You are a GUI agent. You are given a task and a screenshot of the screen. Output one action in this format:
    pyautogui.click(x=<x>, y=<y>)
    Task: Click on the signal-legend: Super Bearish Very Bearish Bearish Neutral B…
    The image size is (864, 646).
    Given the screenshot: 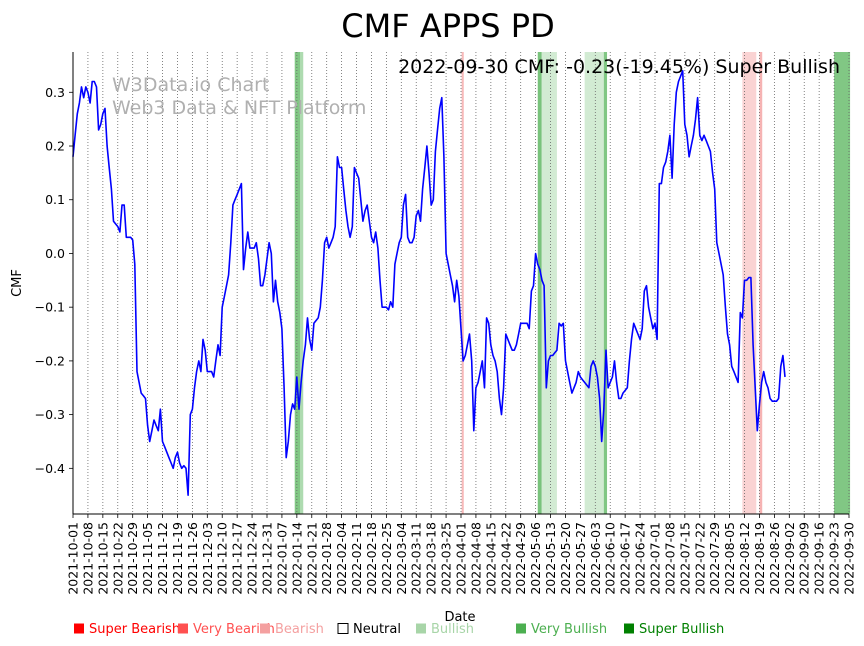 What is the action you would take?
    pyautogui.click(x=399, y=629)
    